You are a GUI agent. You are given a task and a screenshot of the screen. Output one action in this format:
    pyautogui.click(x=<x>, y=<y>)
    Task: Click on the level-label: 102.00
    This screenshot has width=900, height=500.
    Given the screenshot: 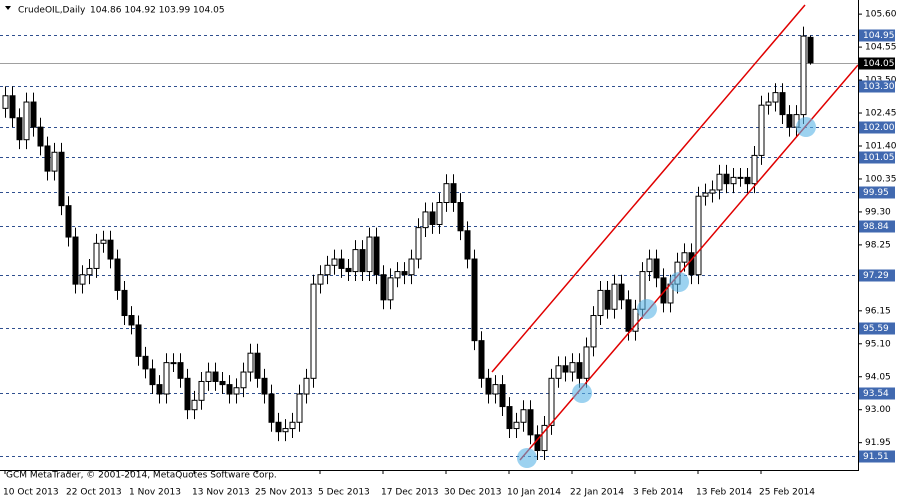 What is the action you would take?
    pyautogui.click(x=879, y=128)
    